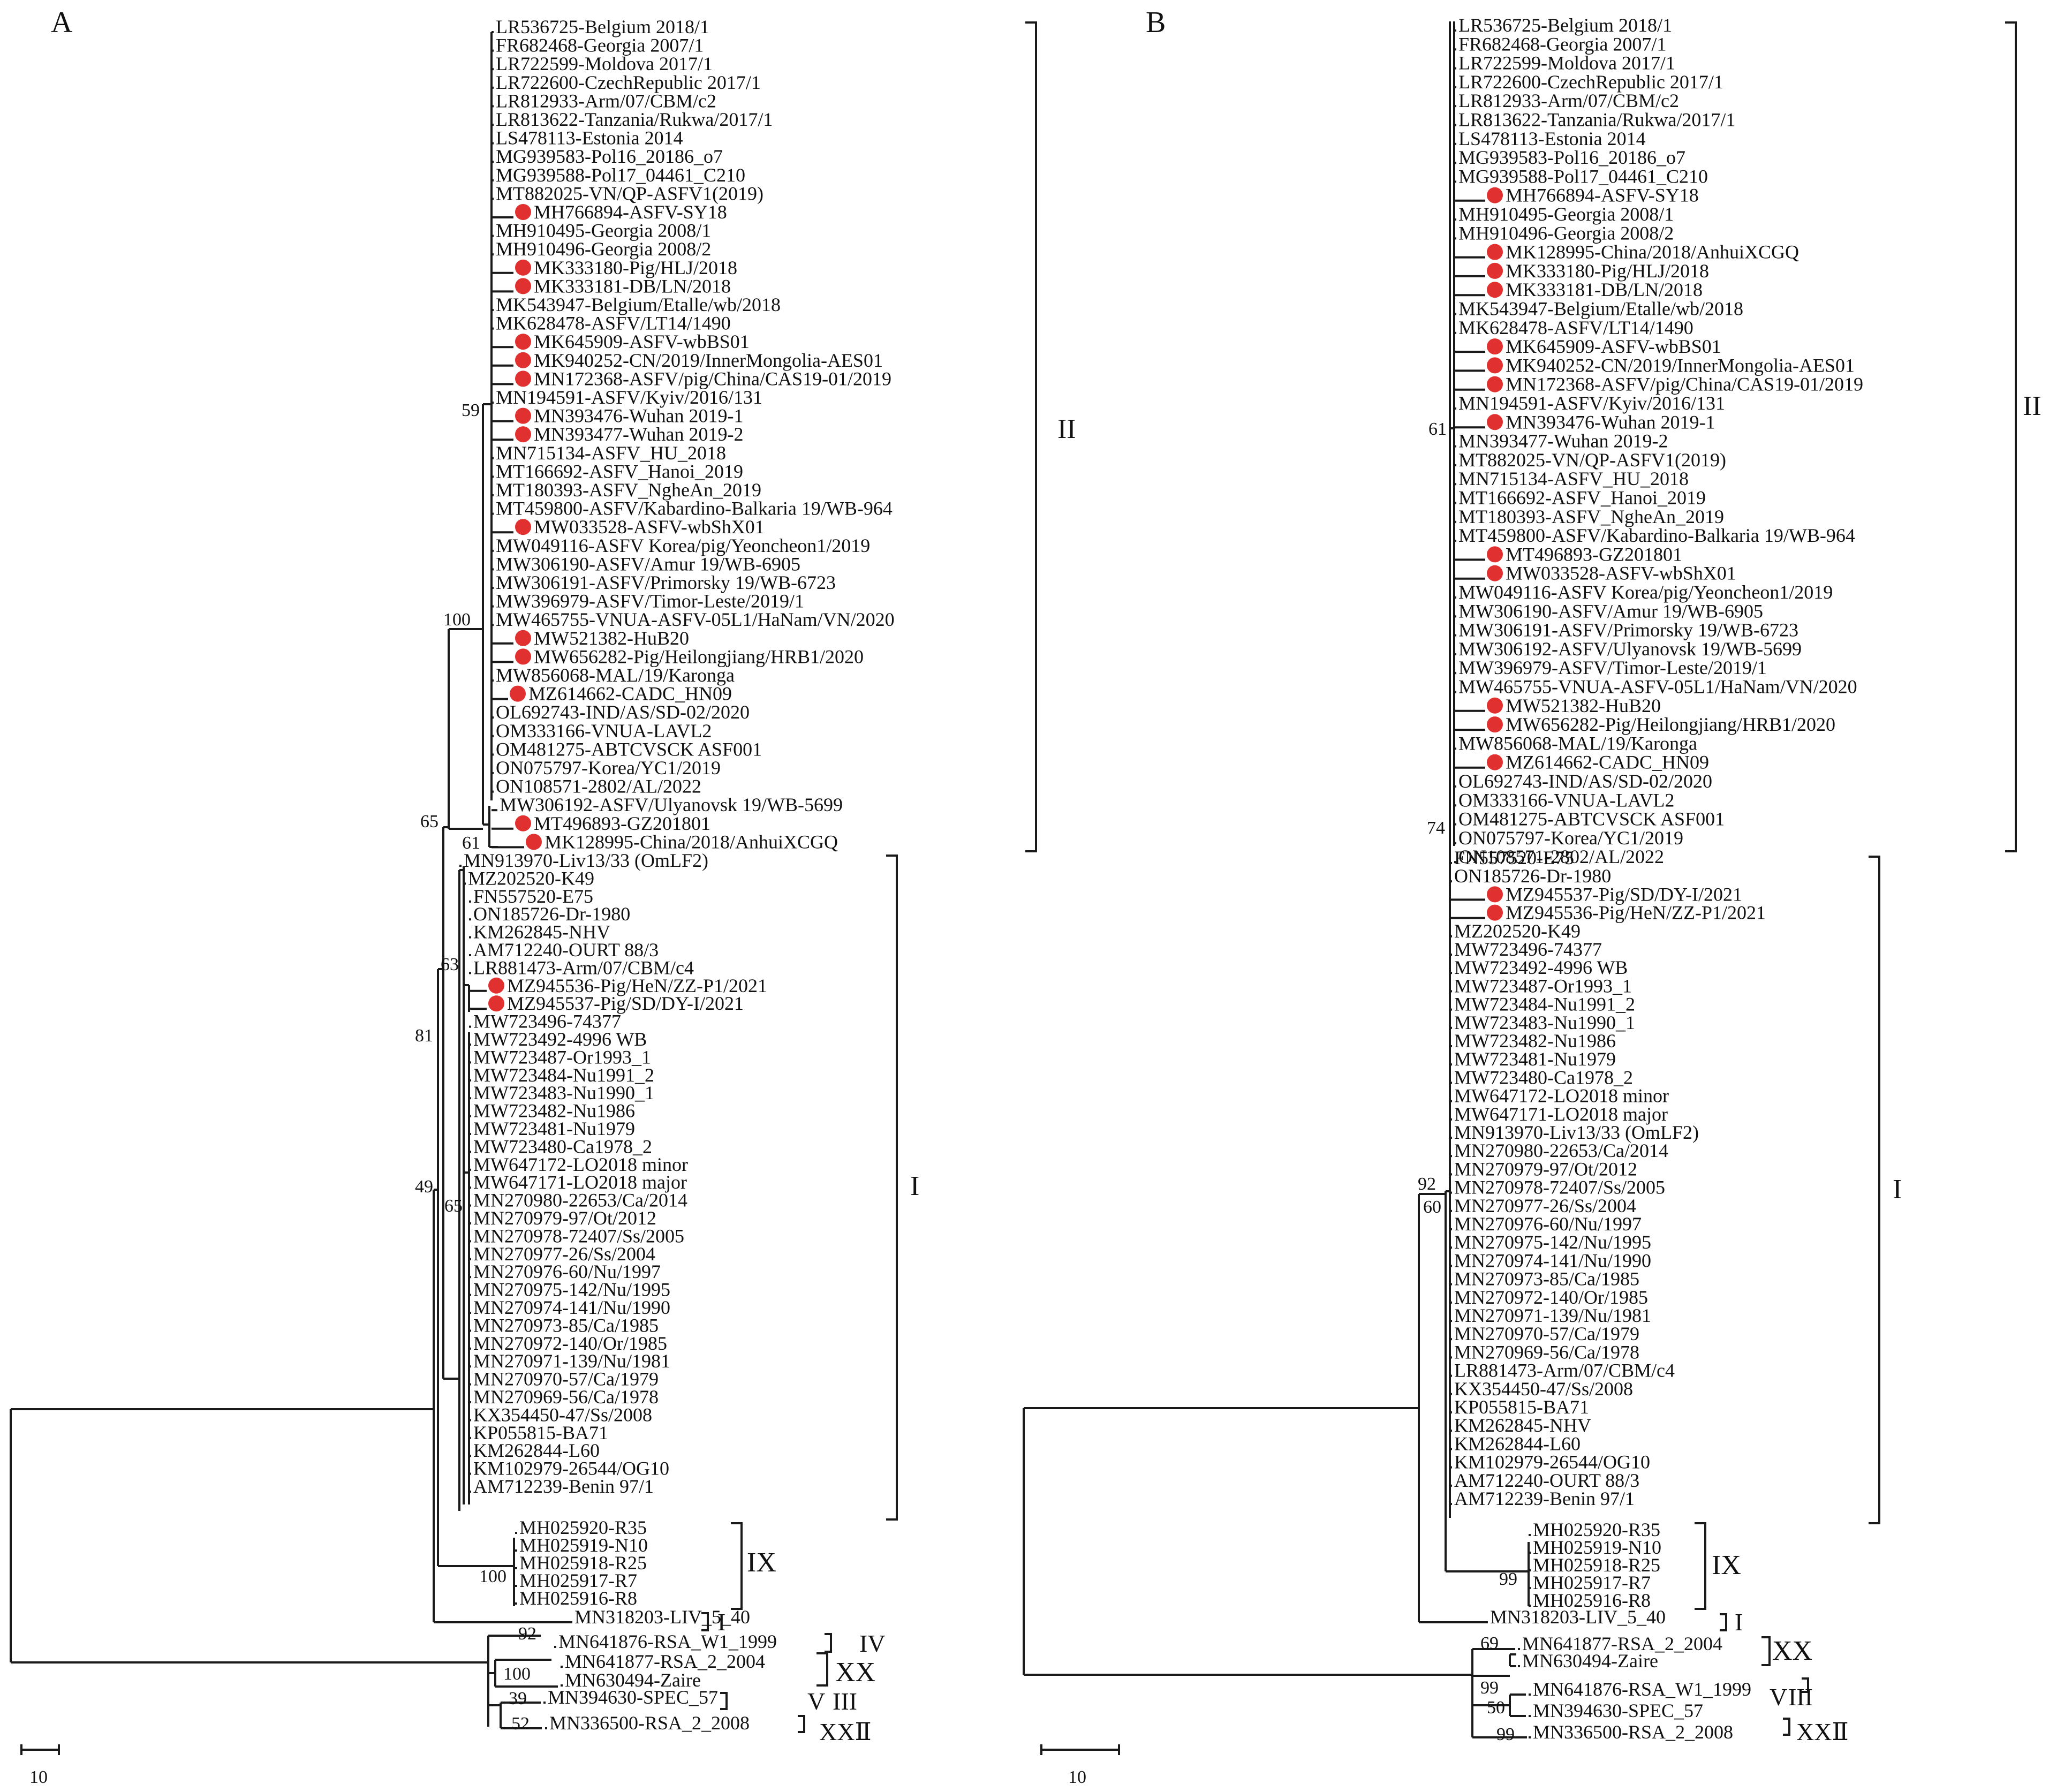  I want to click on leaf-label: MK940252-CN/2019/InnerMongolia-AES01, so click(1681, 365).